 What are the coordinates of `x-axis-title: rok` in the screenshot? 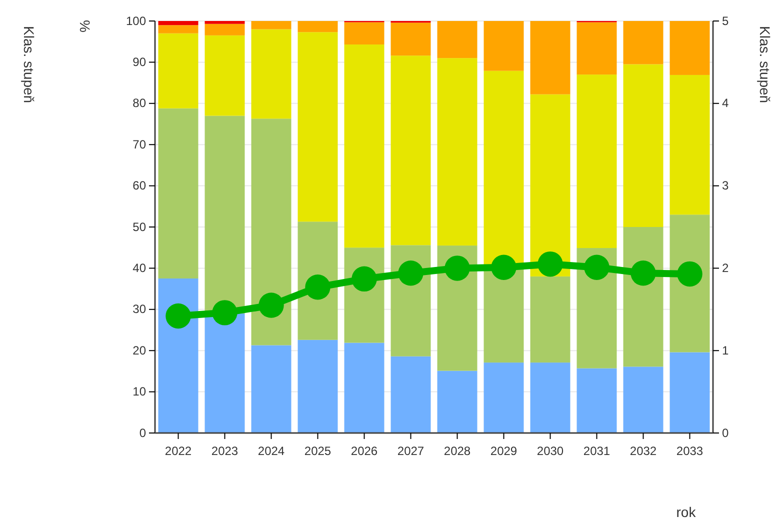 It's located at (686, 512).